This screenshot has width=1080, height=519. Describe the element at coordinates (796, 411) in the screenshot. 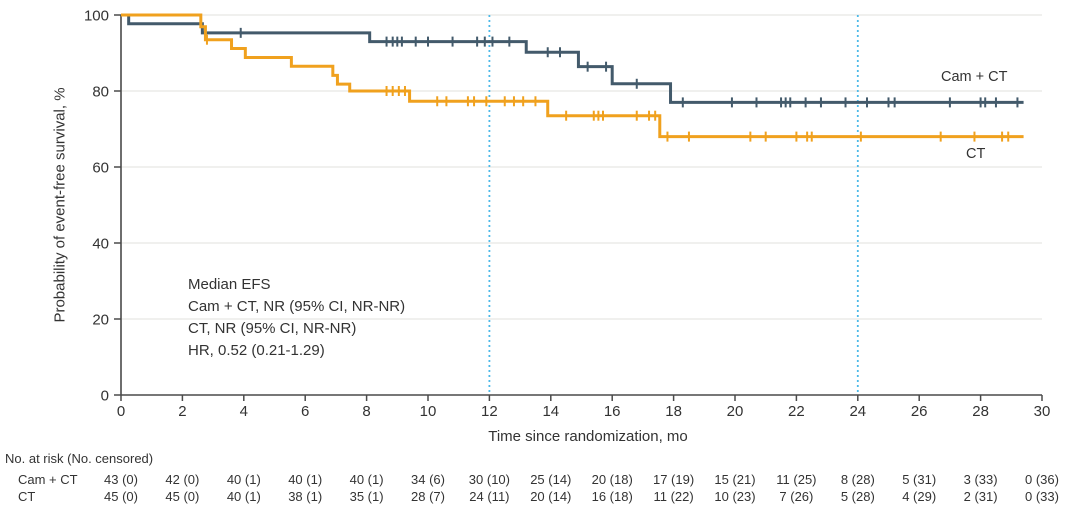

I see `x-tick-label-22: 22` at that location.